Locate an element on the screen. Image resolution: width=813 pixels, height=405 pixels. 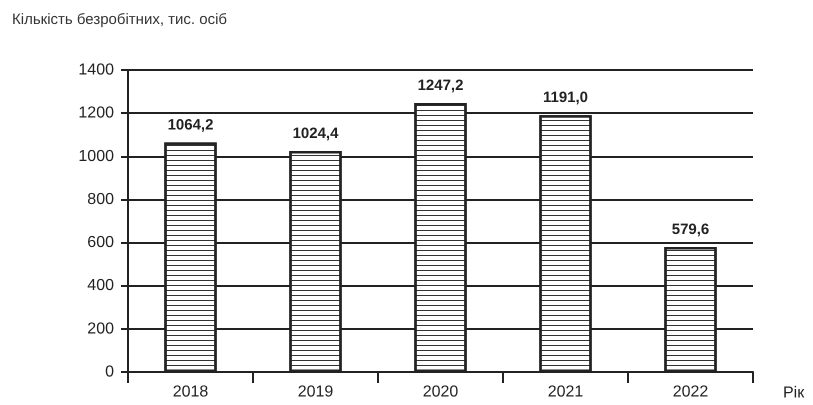
x-tick-label: 2020 is located at coordinates (440, 392).